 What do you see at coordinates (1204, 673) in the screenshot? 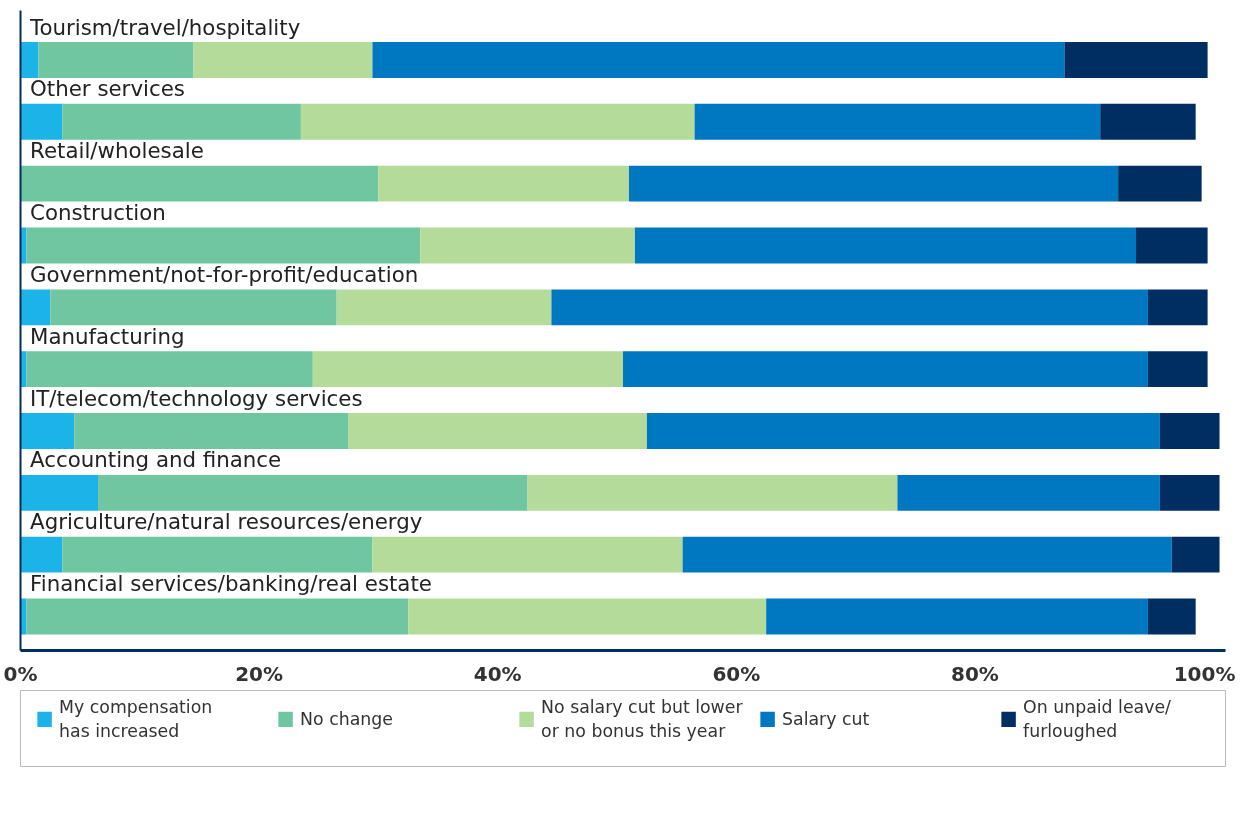
I see `x-tick-label: 100%` at bounding box center [1204, 673].